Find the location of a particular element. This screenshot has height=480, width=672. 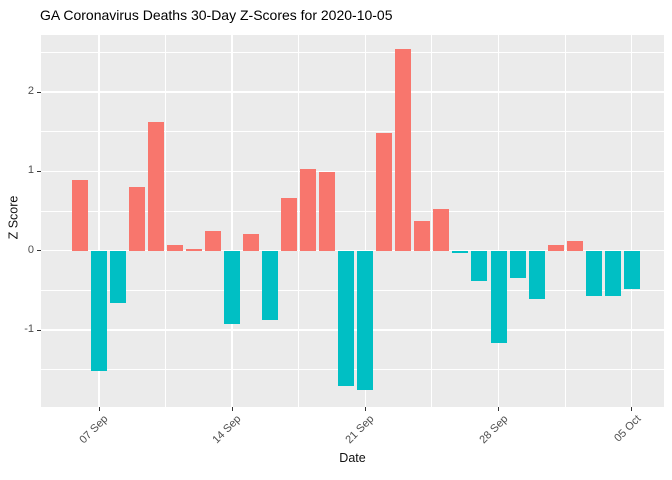

y-tick-label: 0 is located at coordinates (30, 249).